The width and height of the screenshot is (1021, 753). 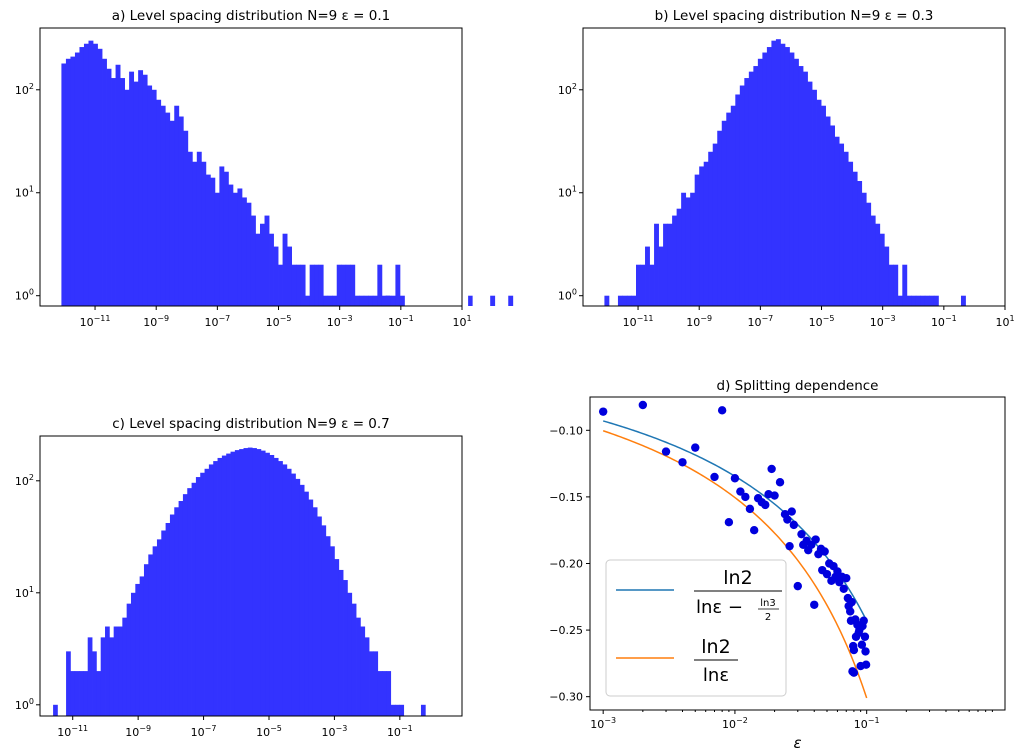 What do you see at coordinates (156, 321) in the screenshot?
I see `x-tick-label: 10⁻⁹` at bounding box center [156, 321].